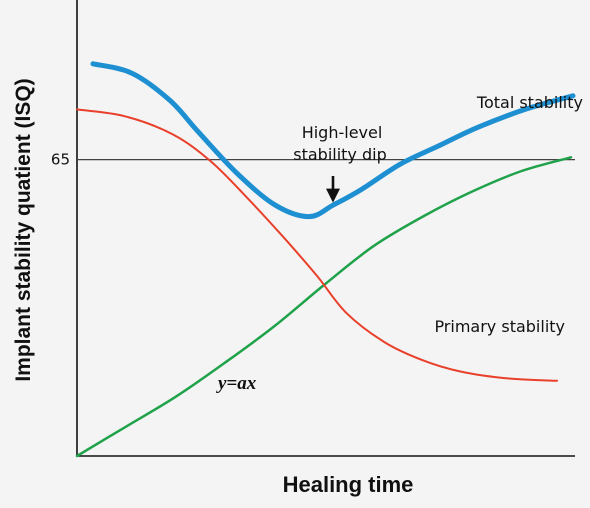 The width and height of the screenshot is (590, 508). Describe the element at coordinates (60, 160) in the screenshot. I see `y-tick-label-65: 65` at that location.